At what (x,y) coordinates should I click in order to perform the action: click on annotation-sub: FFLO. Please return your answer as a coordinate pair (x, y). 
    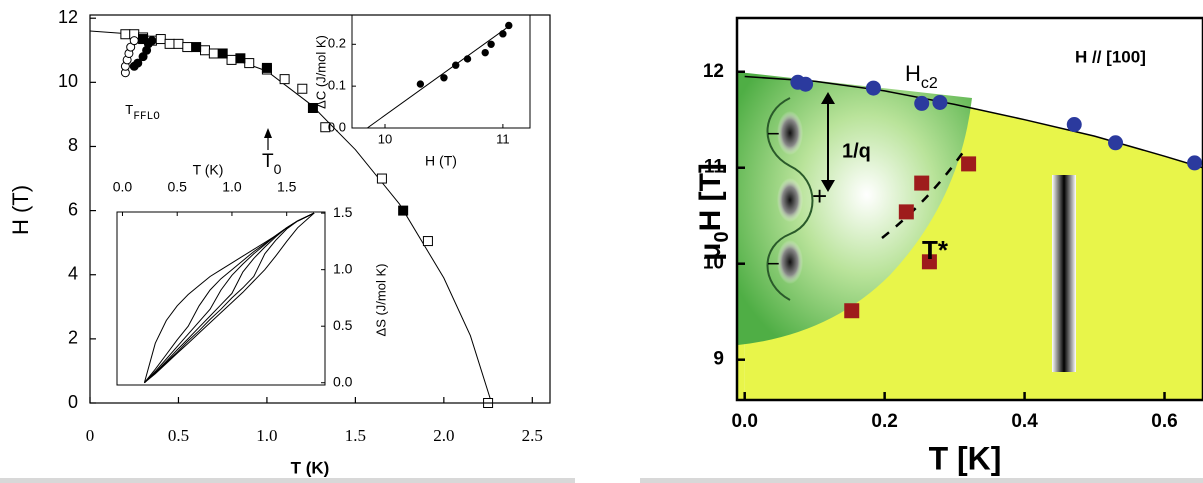
    Looking at the image, I should click on (146, 117).